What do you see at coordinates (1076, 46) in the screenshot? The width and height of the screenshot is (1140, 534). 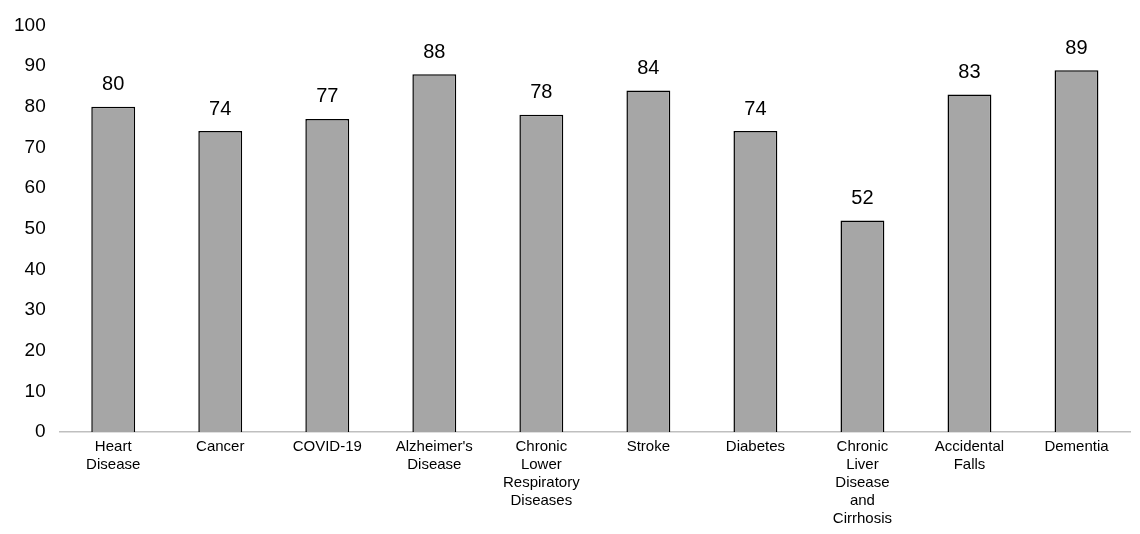 I see `data-label: 89` at bounding box center [1076, 46].